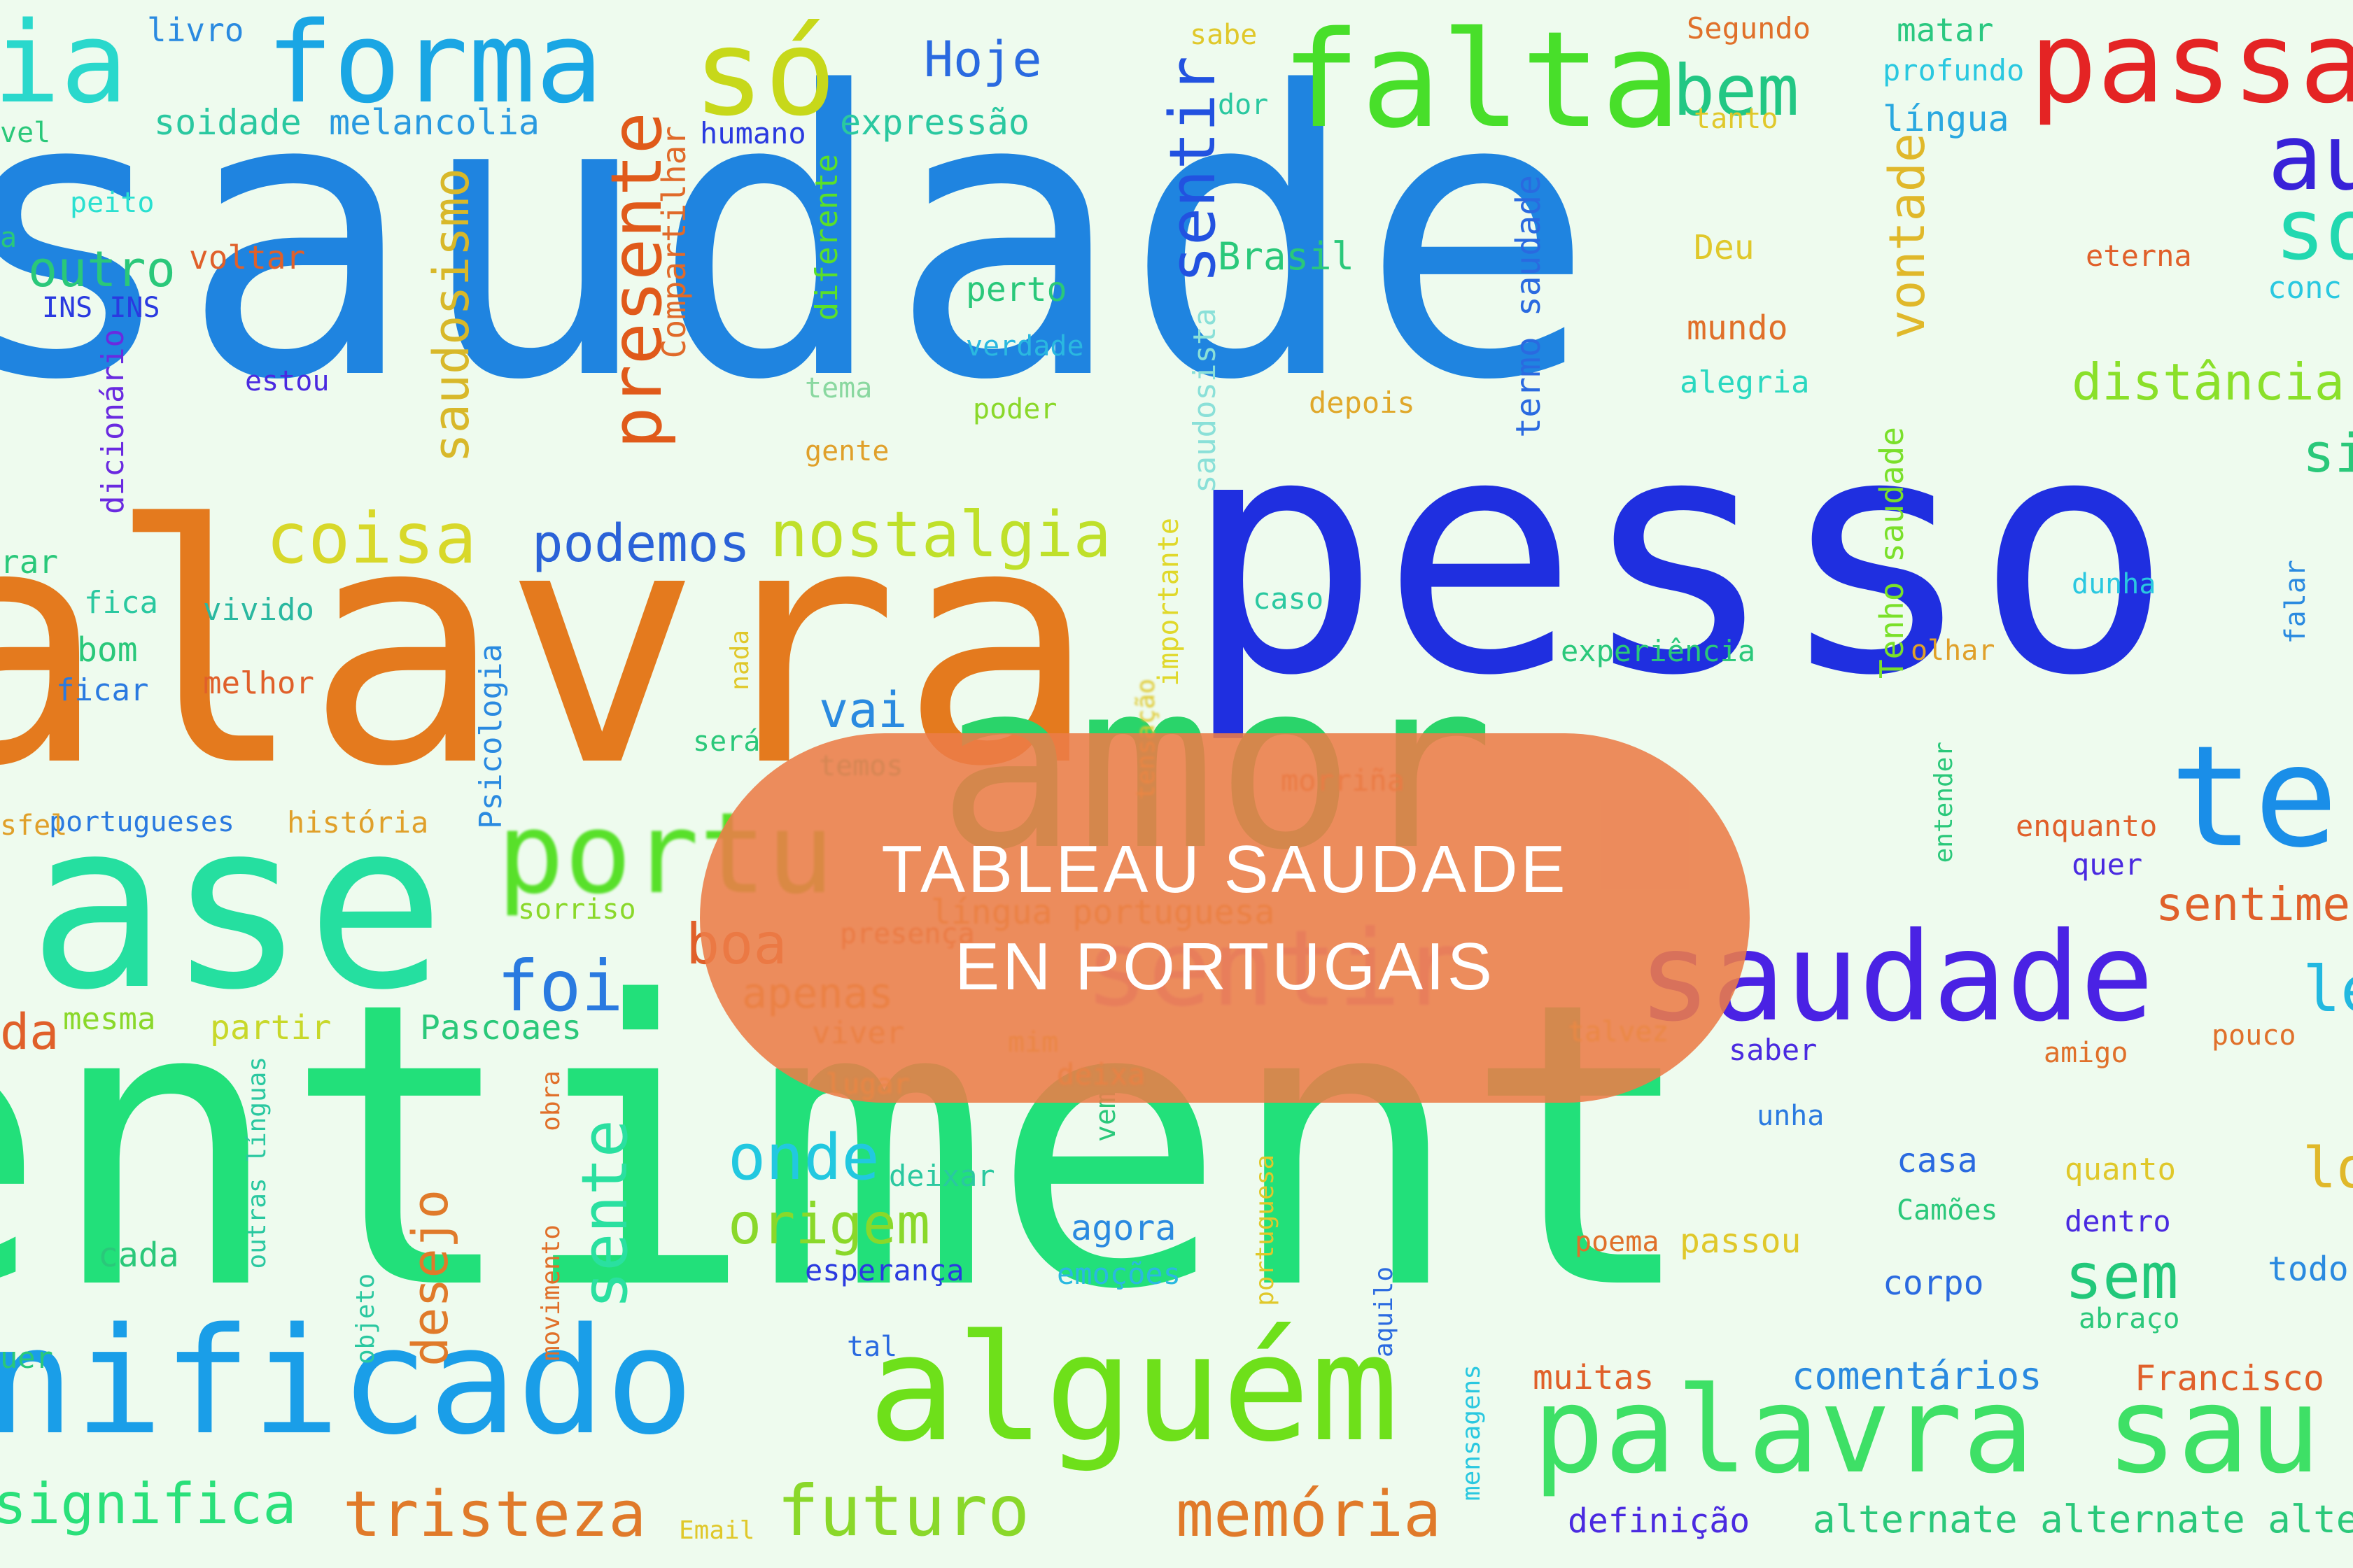 The image size is (2353, 1568). What do you see at coordinates (2120, 1169) in the screenshot?
I see `word-quanto: quanto` at bounding box center [2120, 1169].